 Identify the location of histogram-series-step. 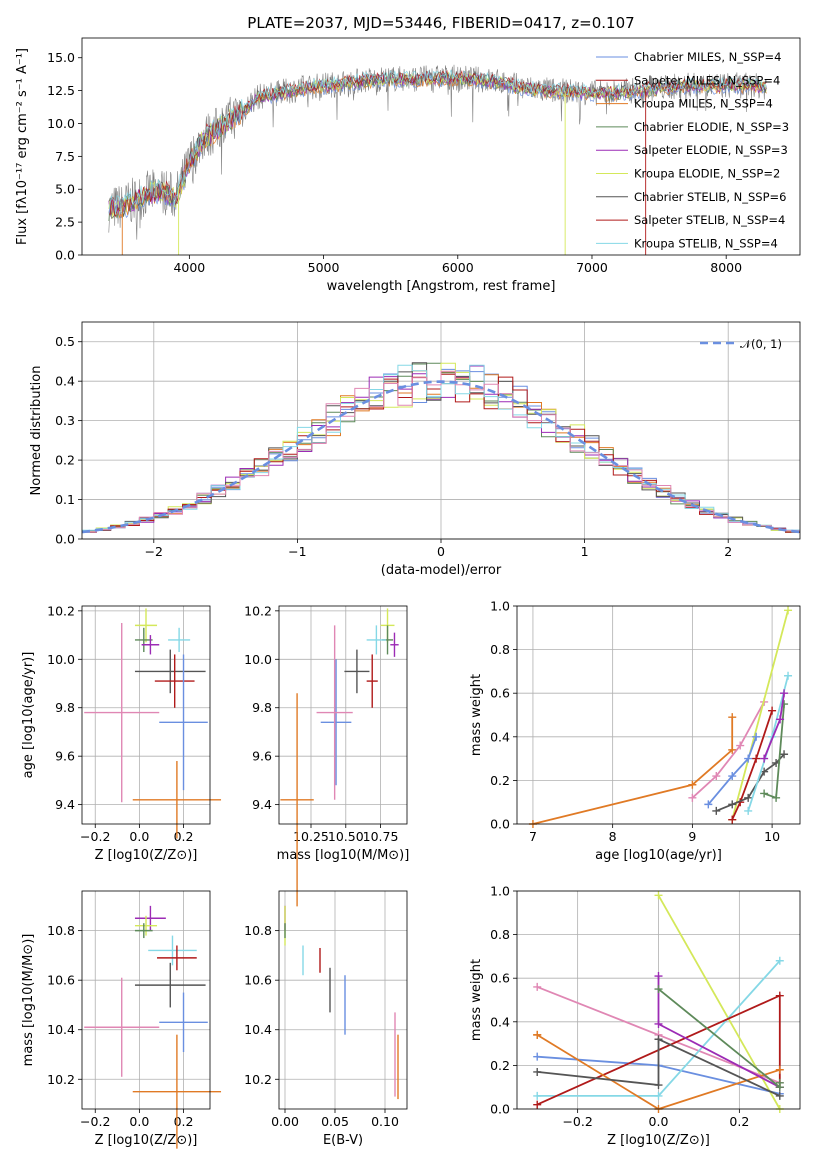
(441, 451).